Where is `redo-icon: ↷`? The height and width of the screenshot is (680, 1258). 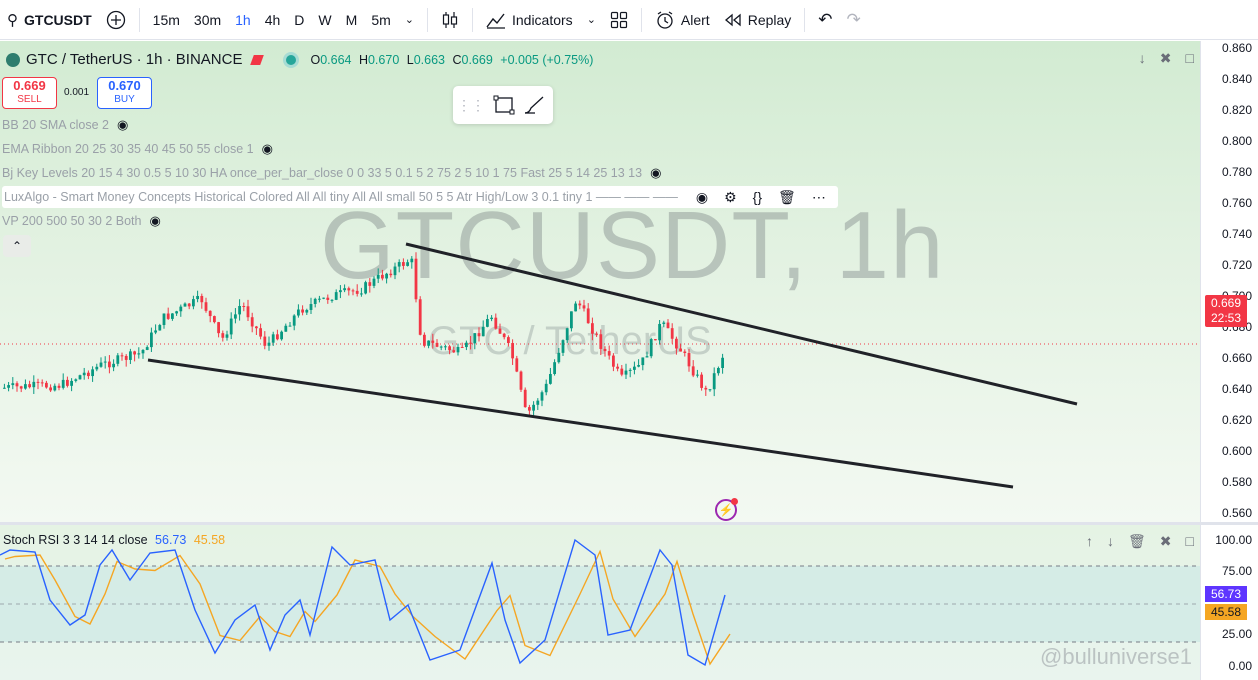 redo-icon: ↷ is located at coordinates (853, 19).